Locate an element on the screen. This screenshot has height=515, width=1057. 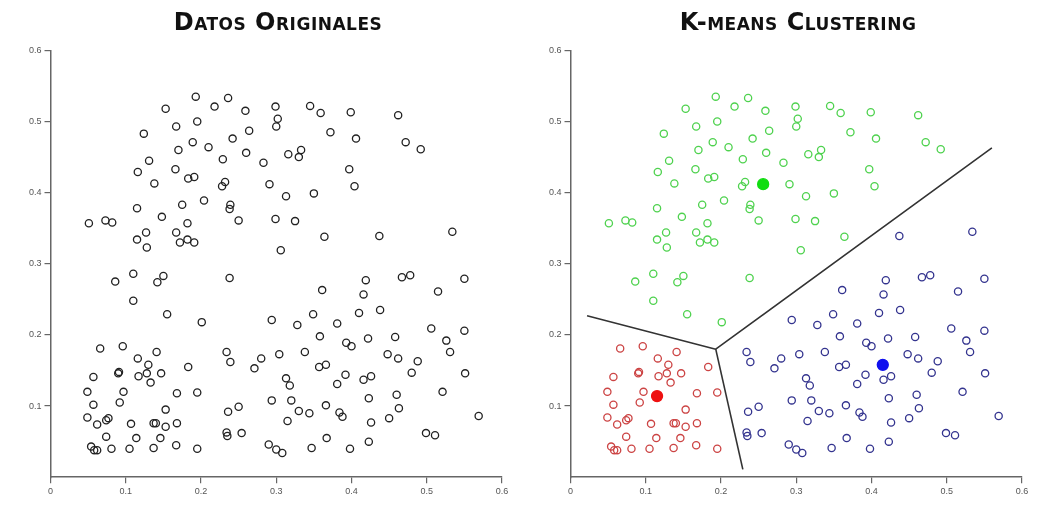
chart-title: Datos Originales is located at coordinates (278, 23).